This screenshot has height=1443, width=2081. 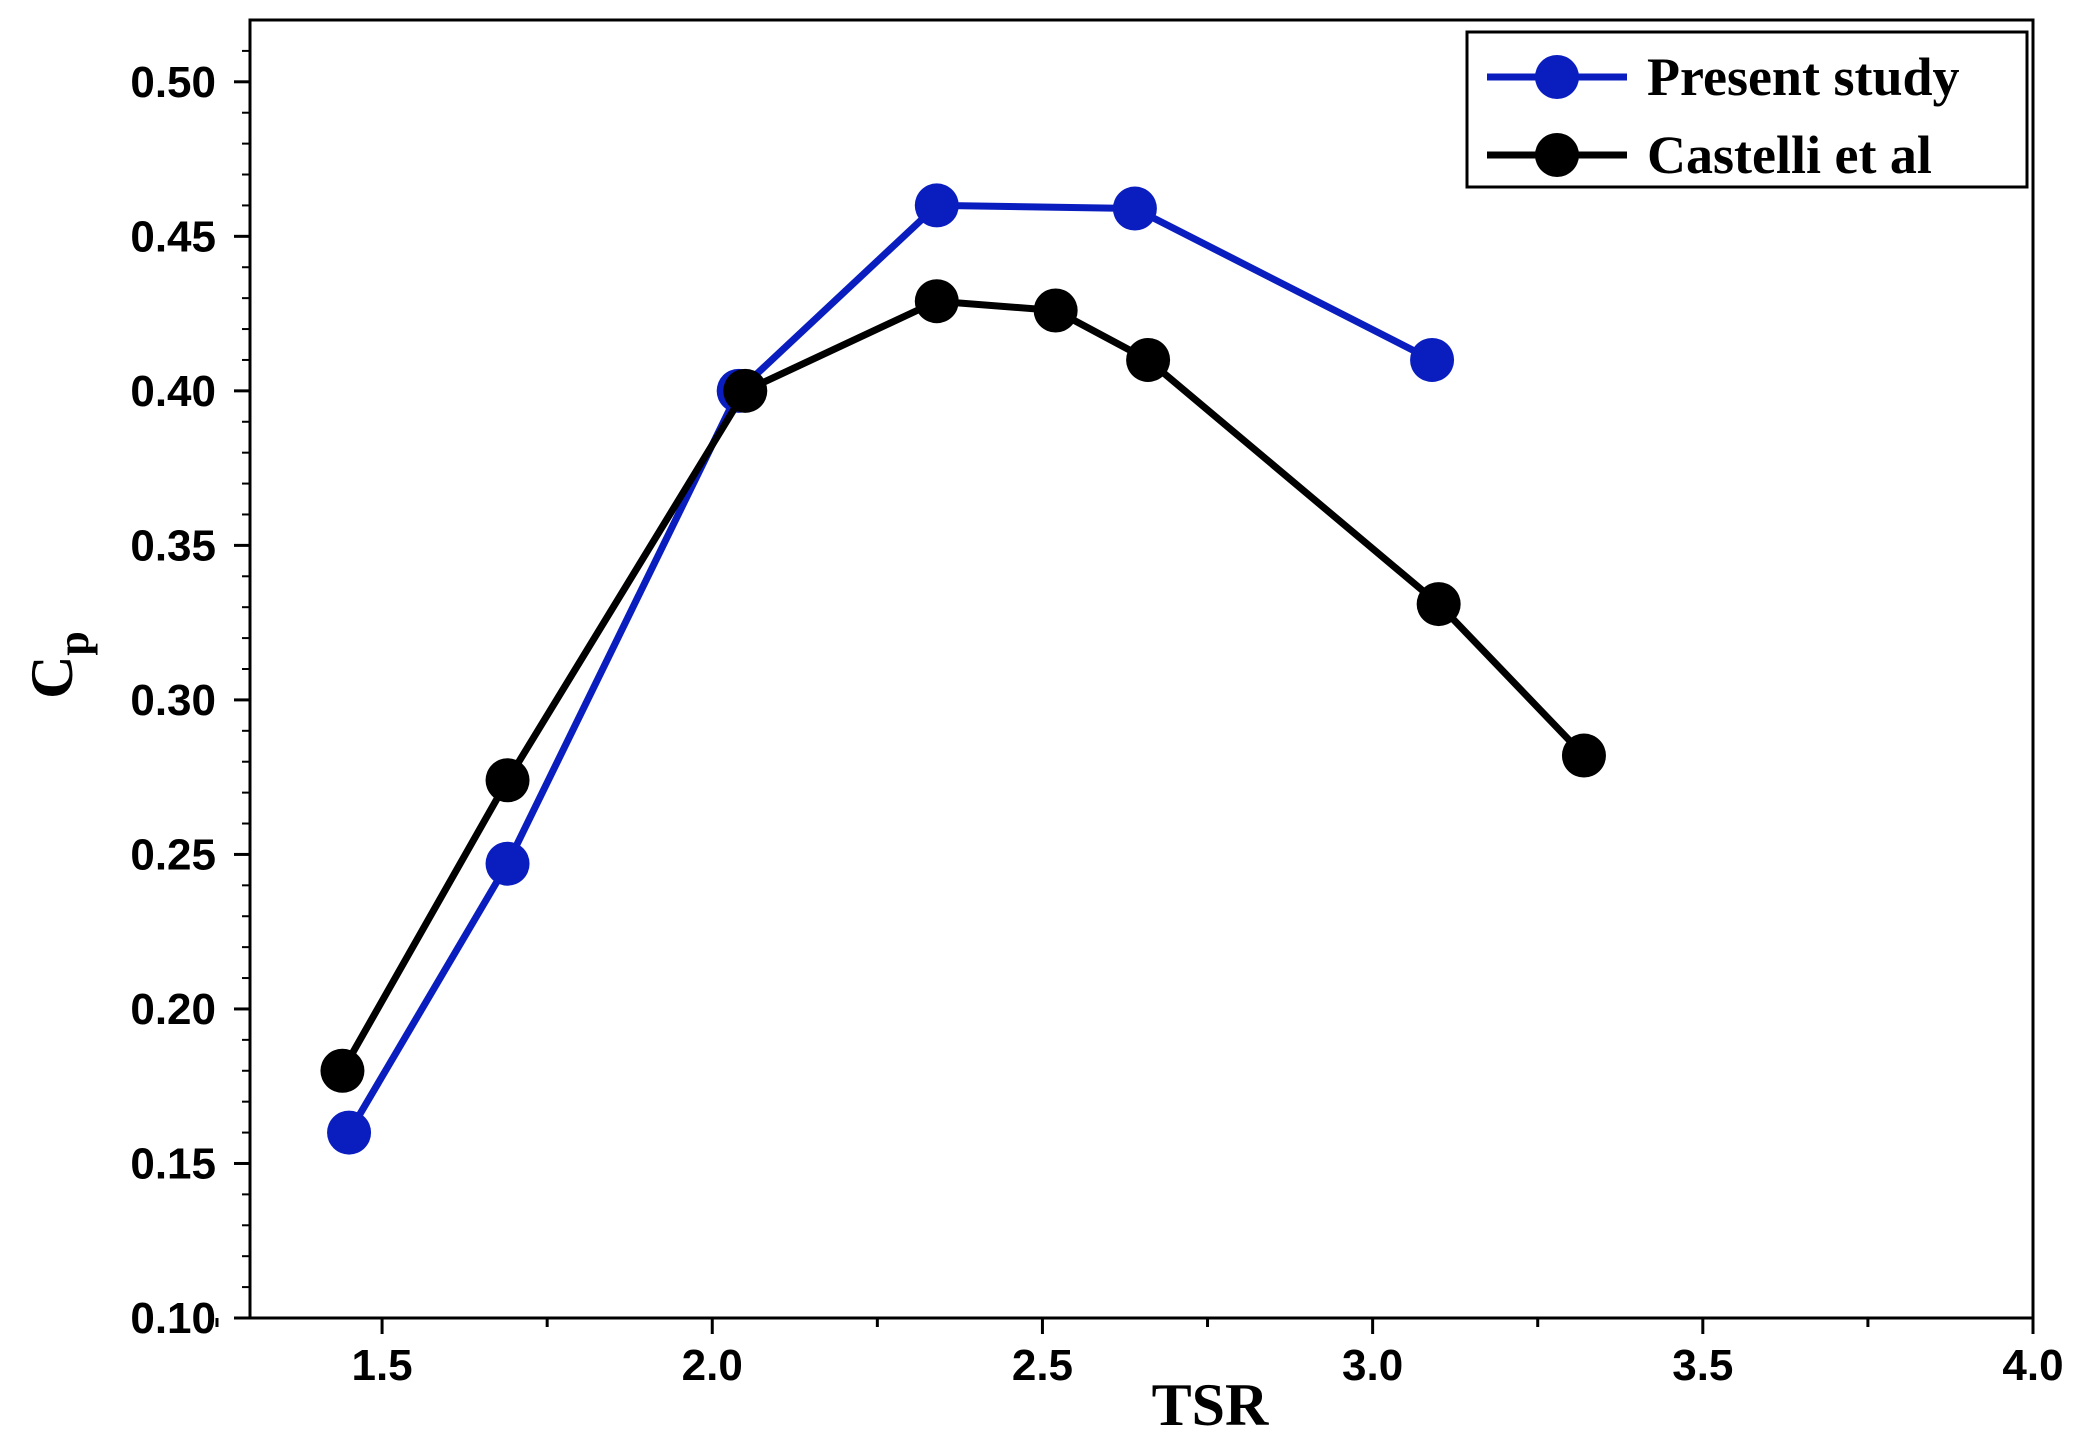 I want to click on y-axis-title: Cp, so click(x=58, y=665).